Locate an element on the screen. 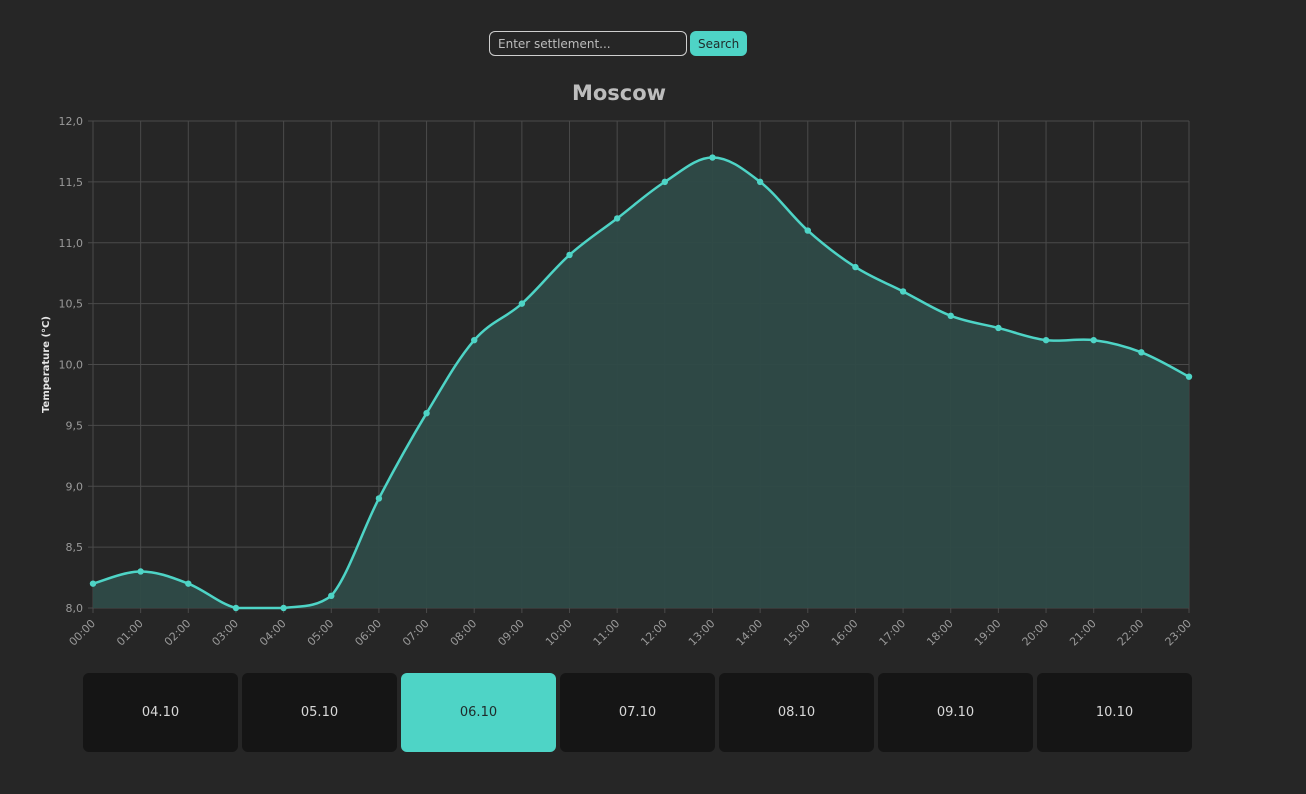 The width and height of the screenshot is (1306, 794). date-tab-04-10: 04.10 is located at coordinates (160, 712).